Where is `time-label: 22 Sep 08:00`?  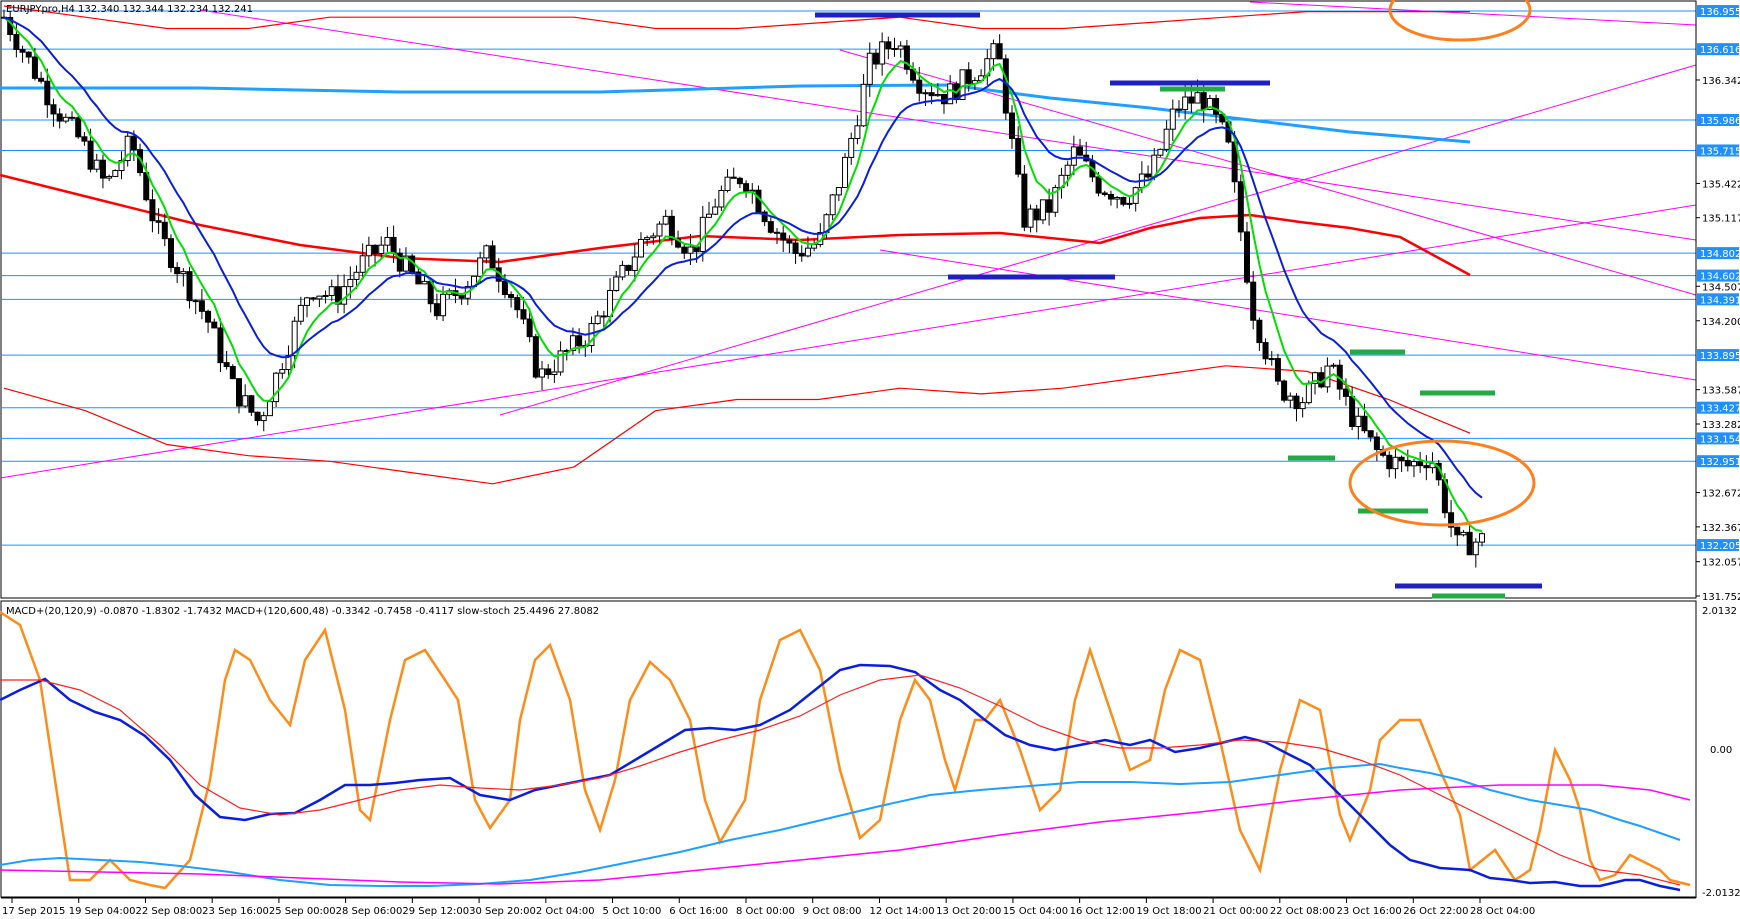
time-label: 22 Sep 08:00 is located at coordinates (168, 911).